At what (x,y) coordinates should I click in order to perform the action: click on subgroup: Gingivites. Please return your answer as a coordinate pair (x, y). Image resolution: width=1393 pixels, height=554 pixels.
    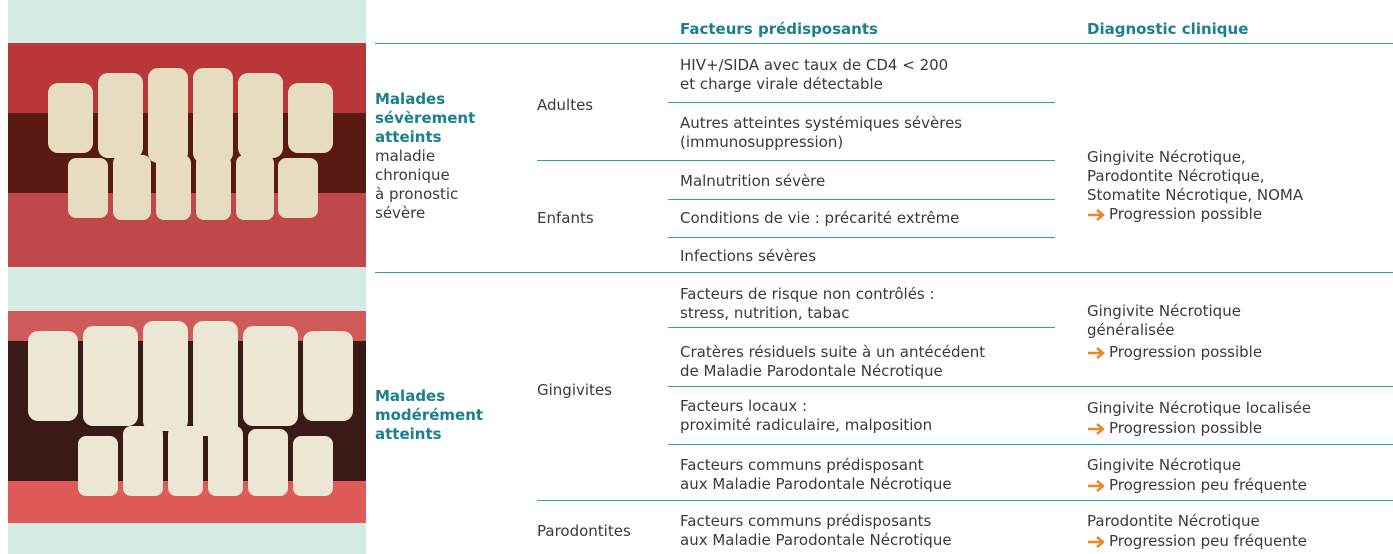
    Looking at the image, I should click on (574, 390).